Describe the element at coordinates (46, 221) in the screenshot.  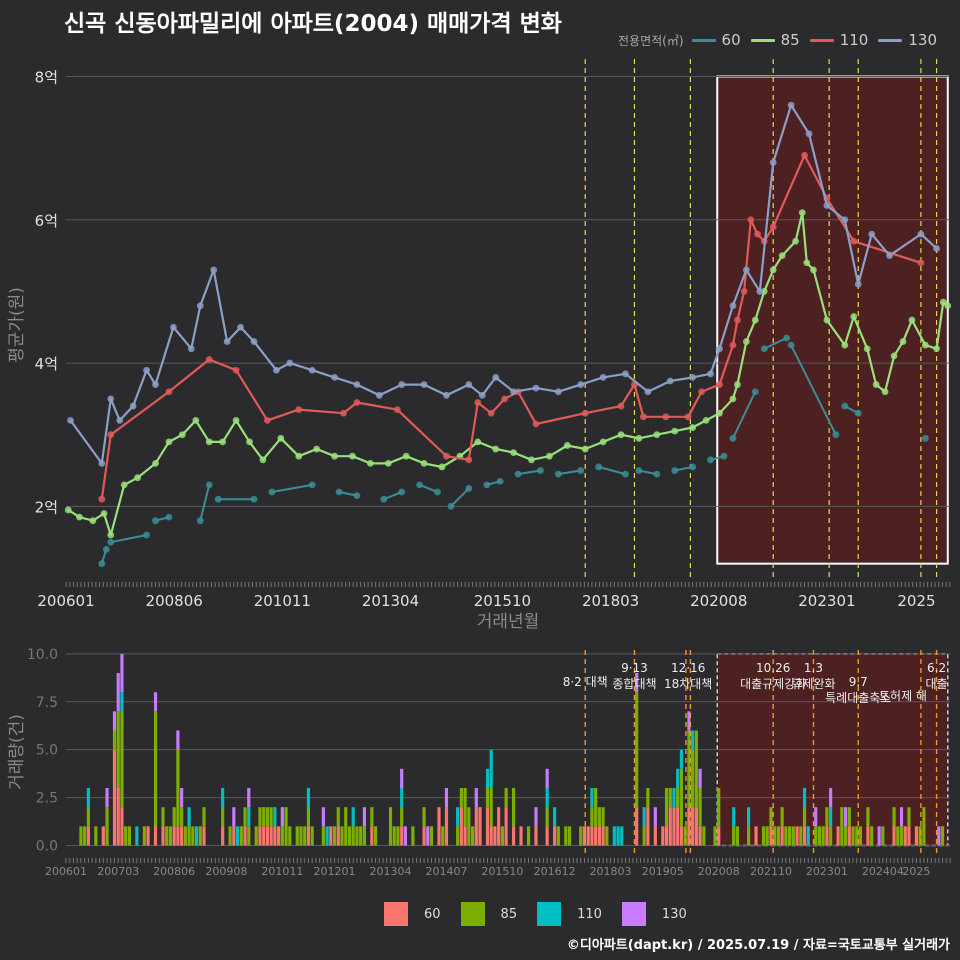
I see `price-y-tick-label: 6억` at that location.